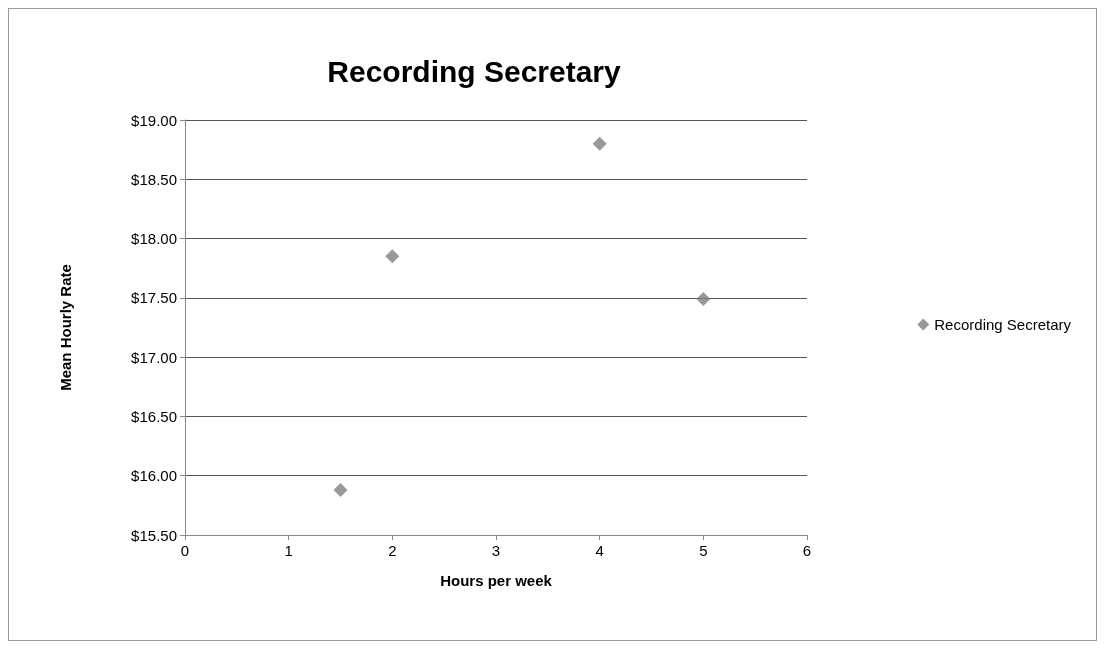 The width and height of the screenshot is (1105, 649). Describe the element at coordinates (392, 550) in the screenshot. I see `x-tick-label: 2` at that location.